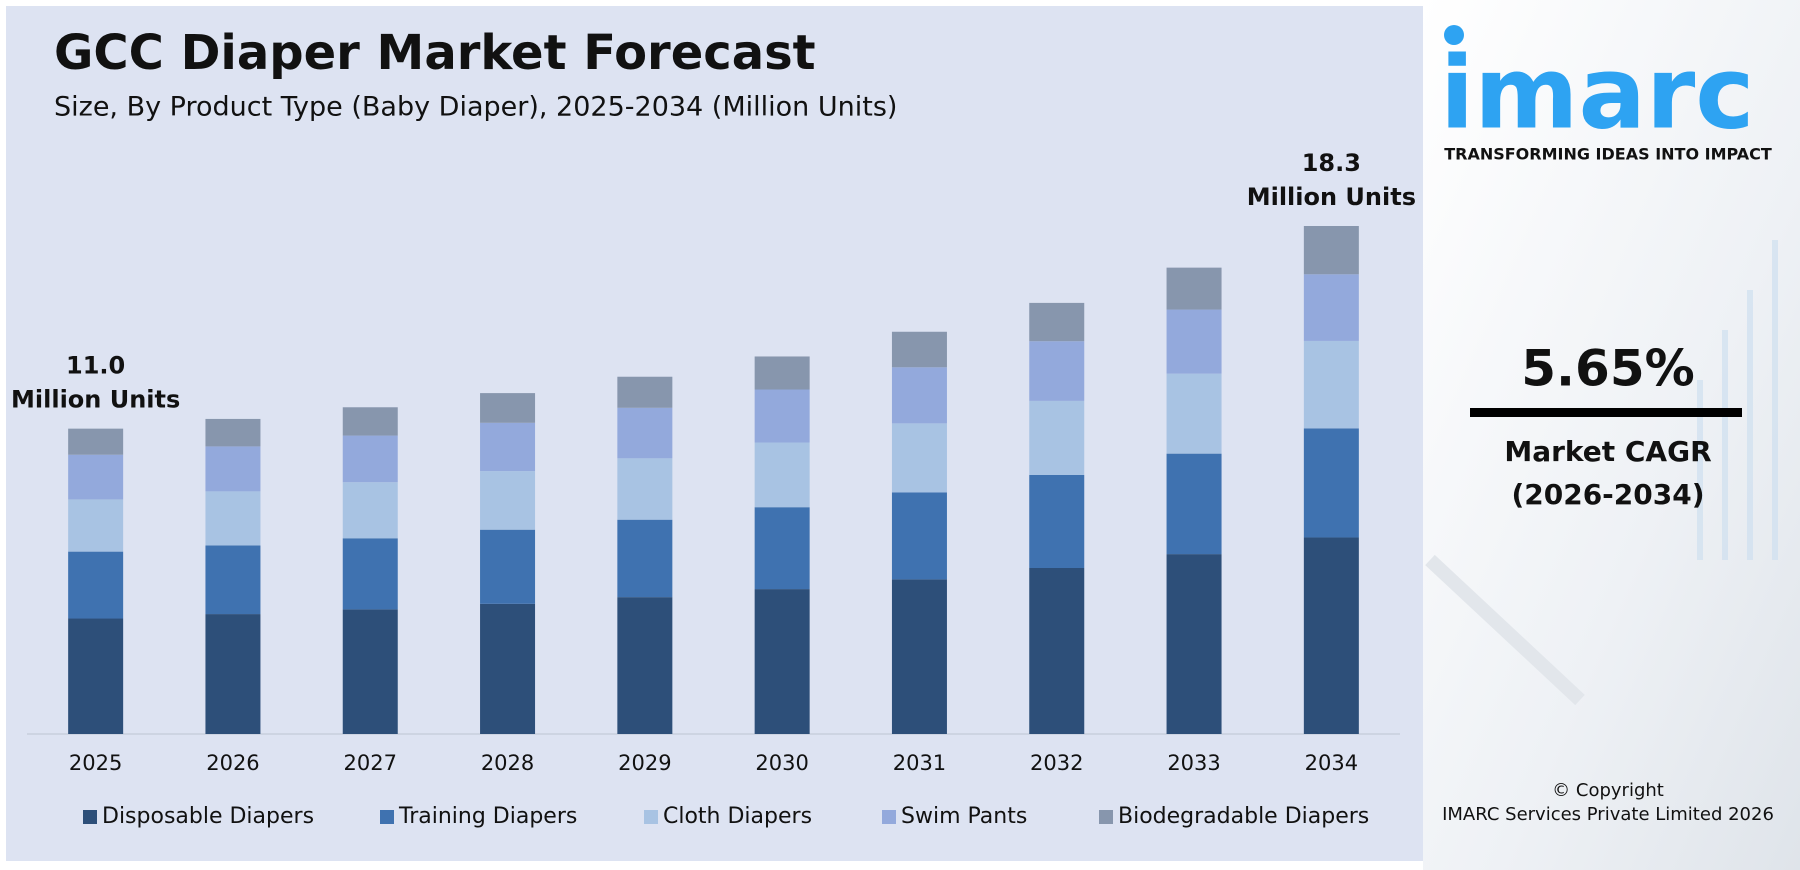  What do you see at coordinates (1331, 163) in the screenshot?
I see `annotation-value: 18.3` at bounding box center [1331, 163].